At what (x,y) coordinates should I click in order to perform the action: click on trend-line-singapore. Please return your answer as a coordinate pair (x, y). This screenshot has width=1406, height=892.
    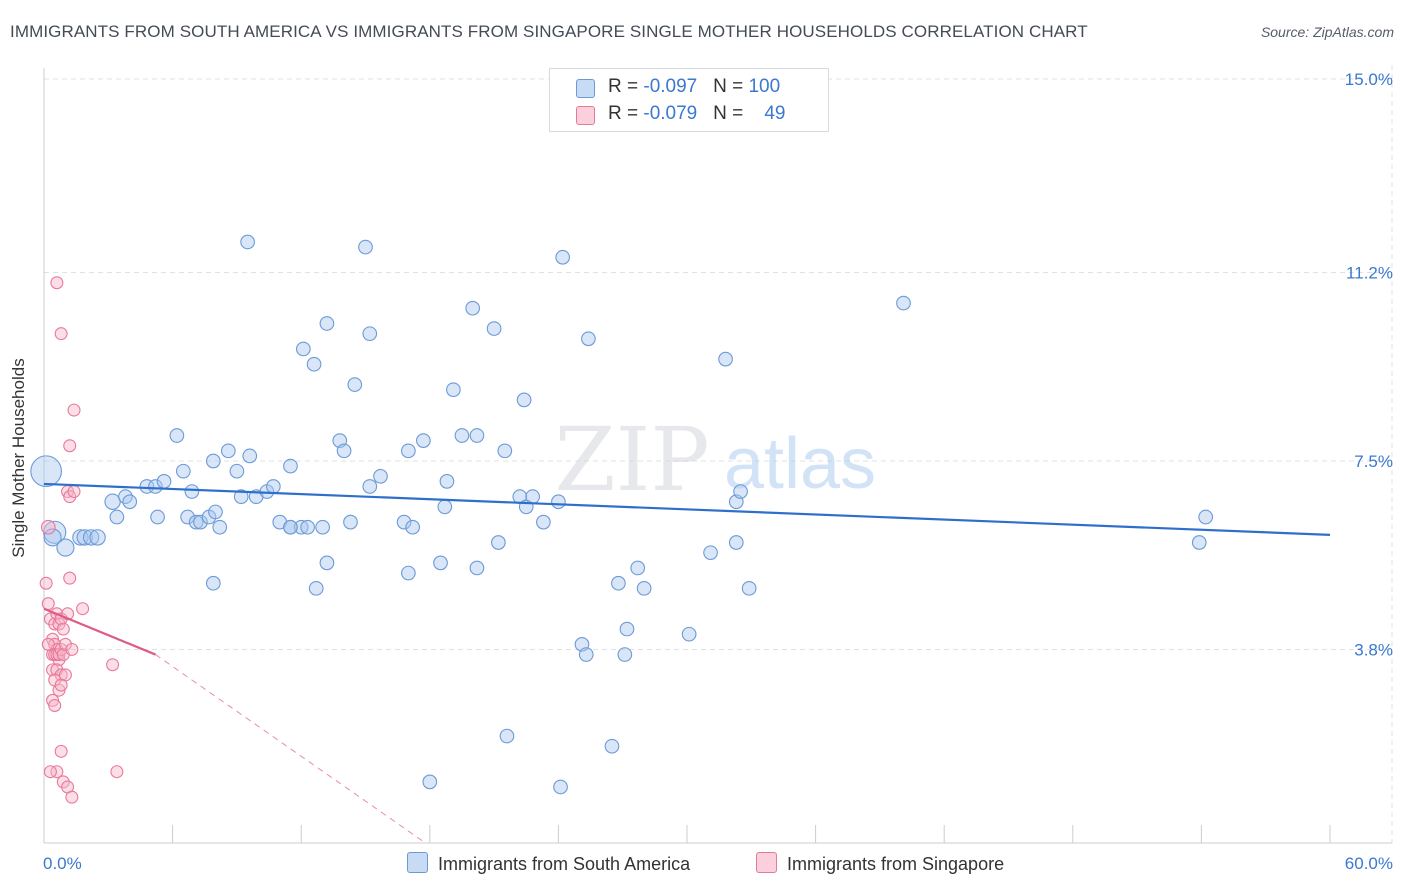
    Looking at the image, I should click on (99, 631).